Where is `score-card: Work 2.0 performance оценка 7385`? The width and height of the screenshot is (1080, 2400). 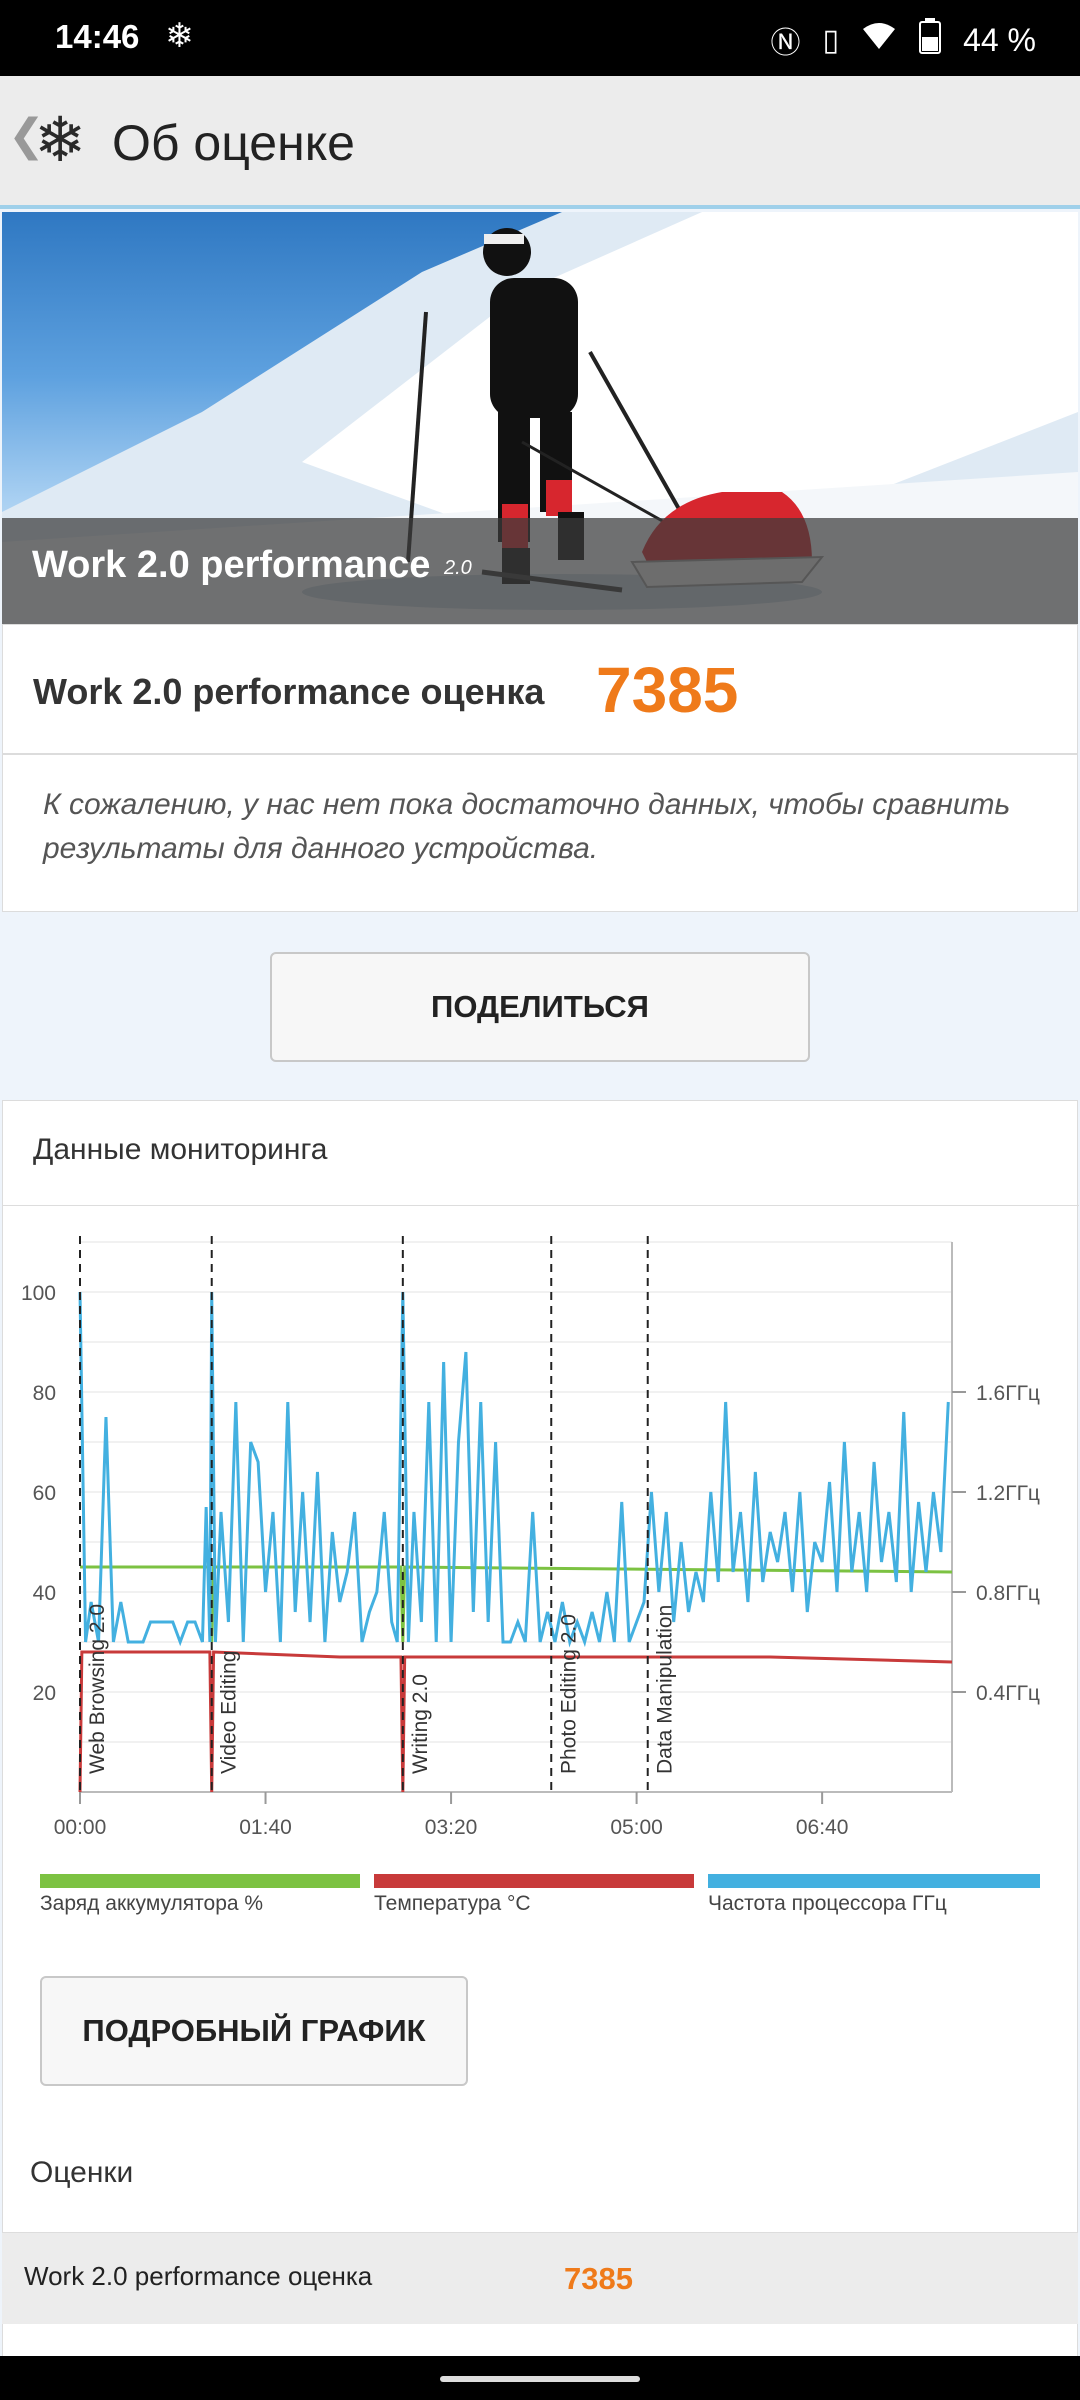
score-card: Work 2.0 performance оценка 7385 is located at coordinates (540, 689).